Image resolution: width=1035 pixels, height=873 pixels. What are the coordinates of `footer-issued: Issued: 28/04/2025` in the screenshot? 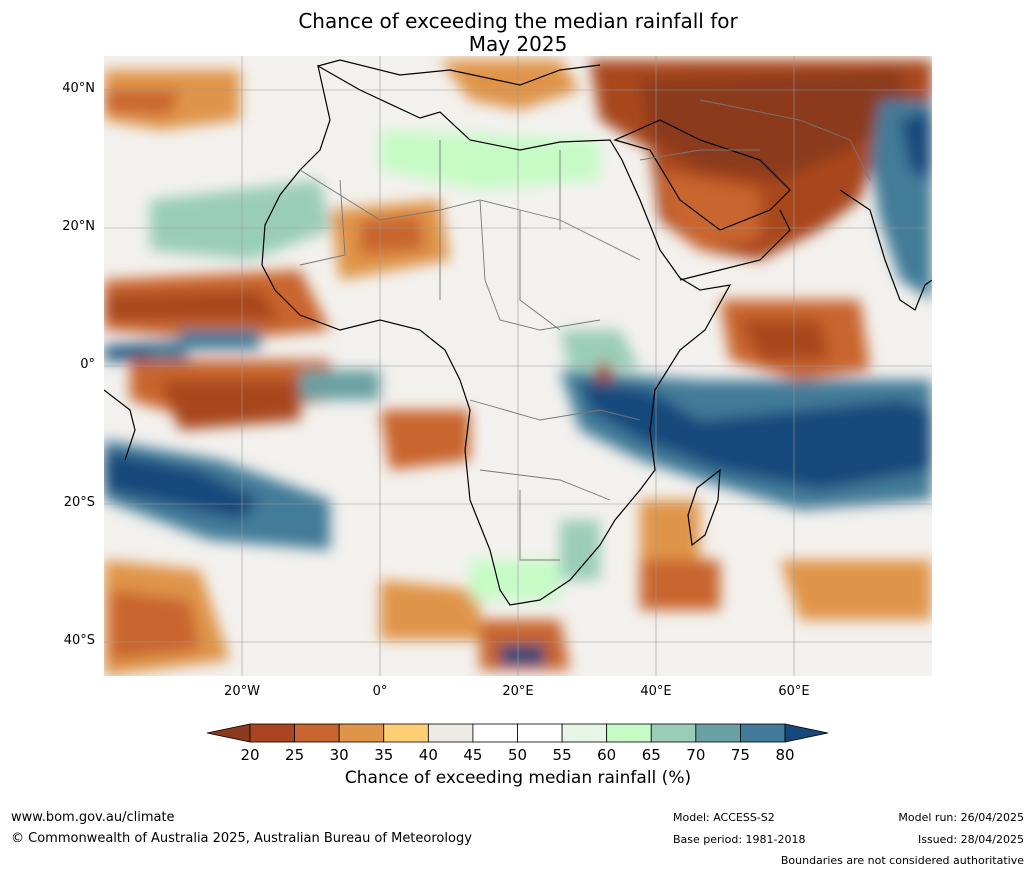 It's located at (970, 839).